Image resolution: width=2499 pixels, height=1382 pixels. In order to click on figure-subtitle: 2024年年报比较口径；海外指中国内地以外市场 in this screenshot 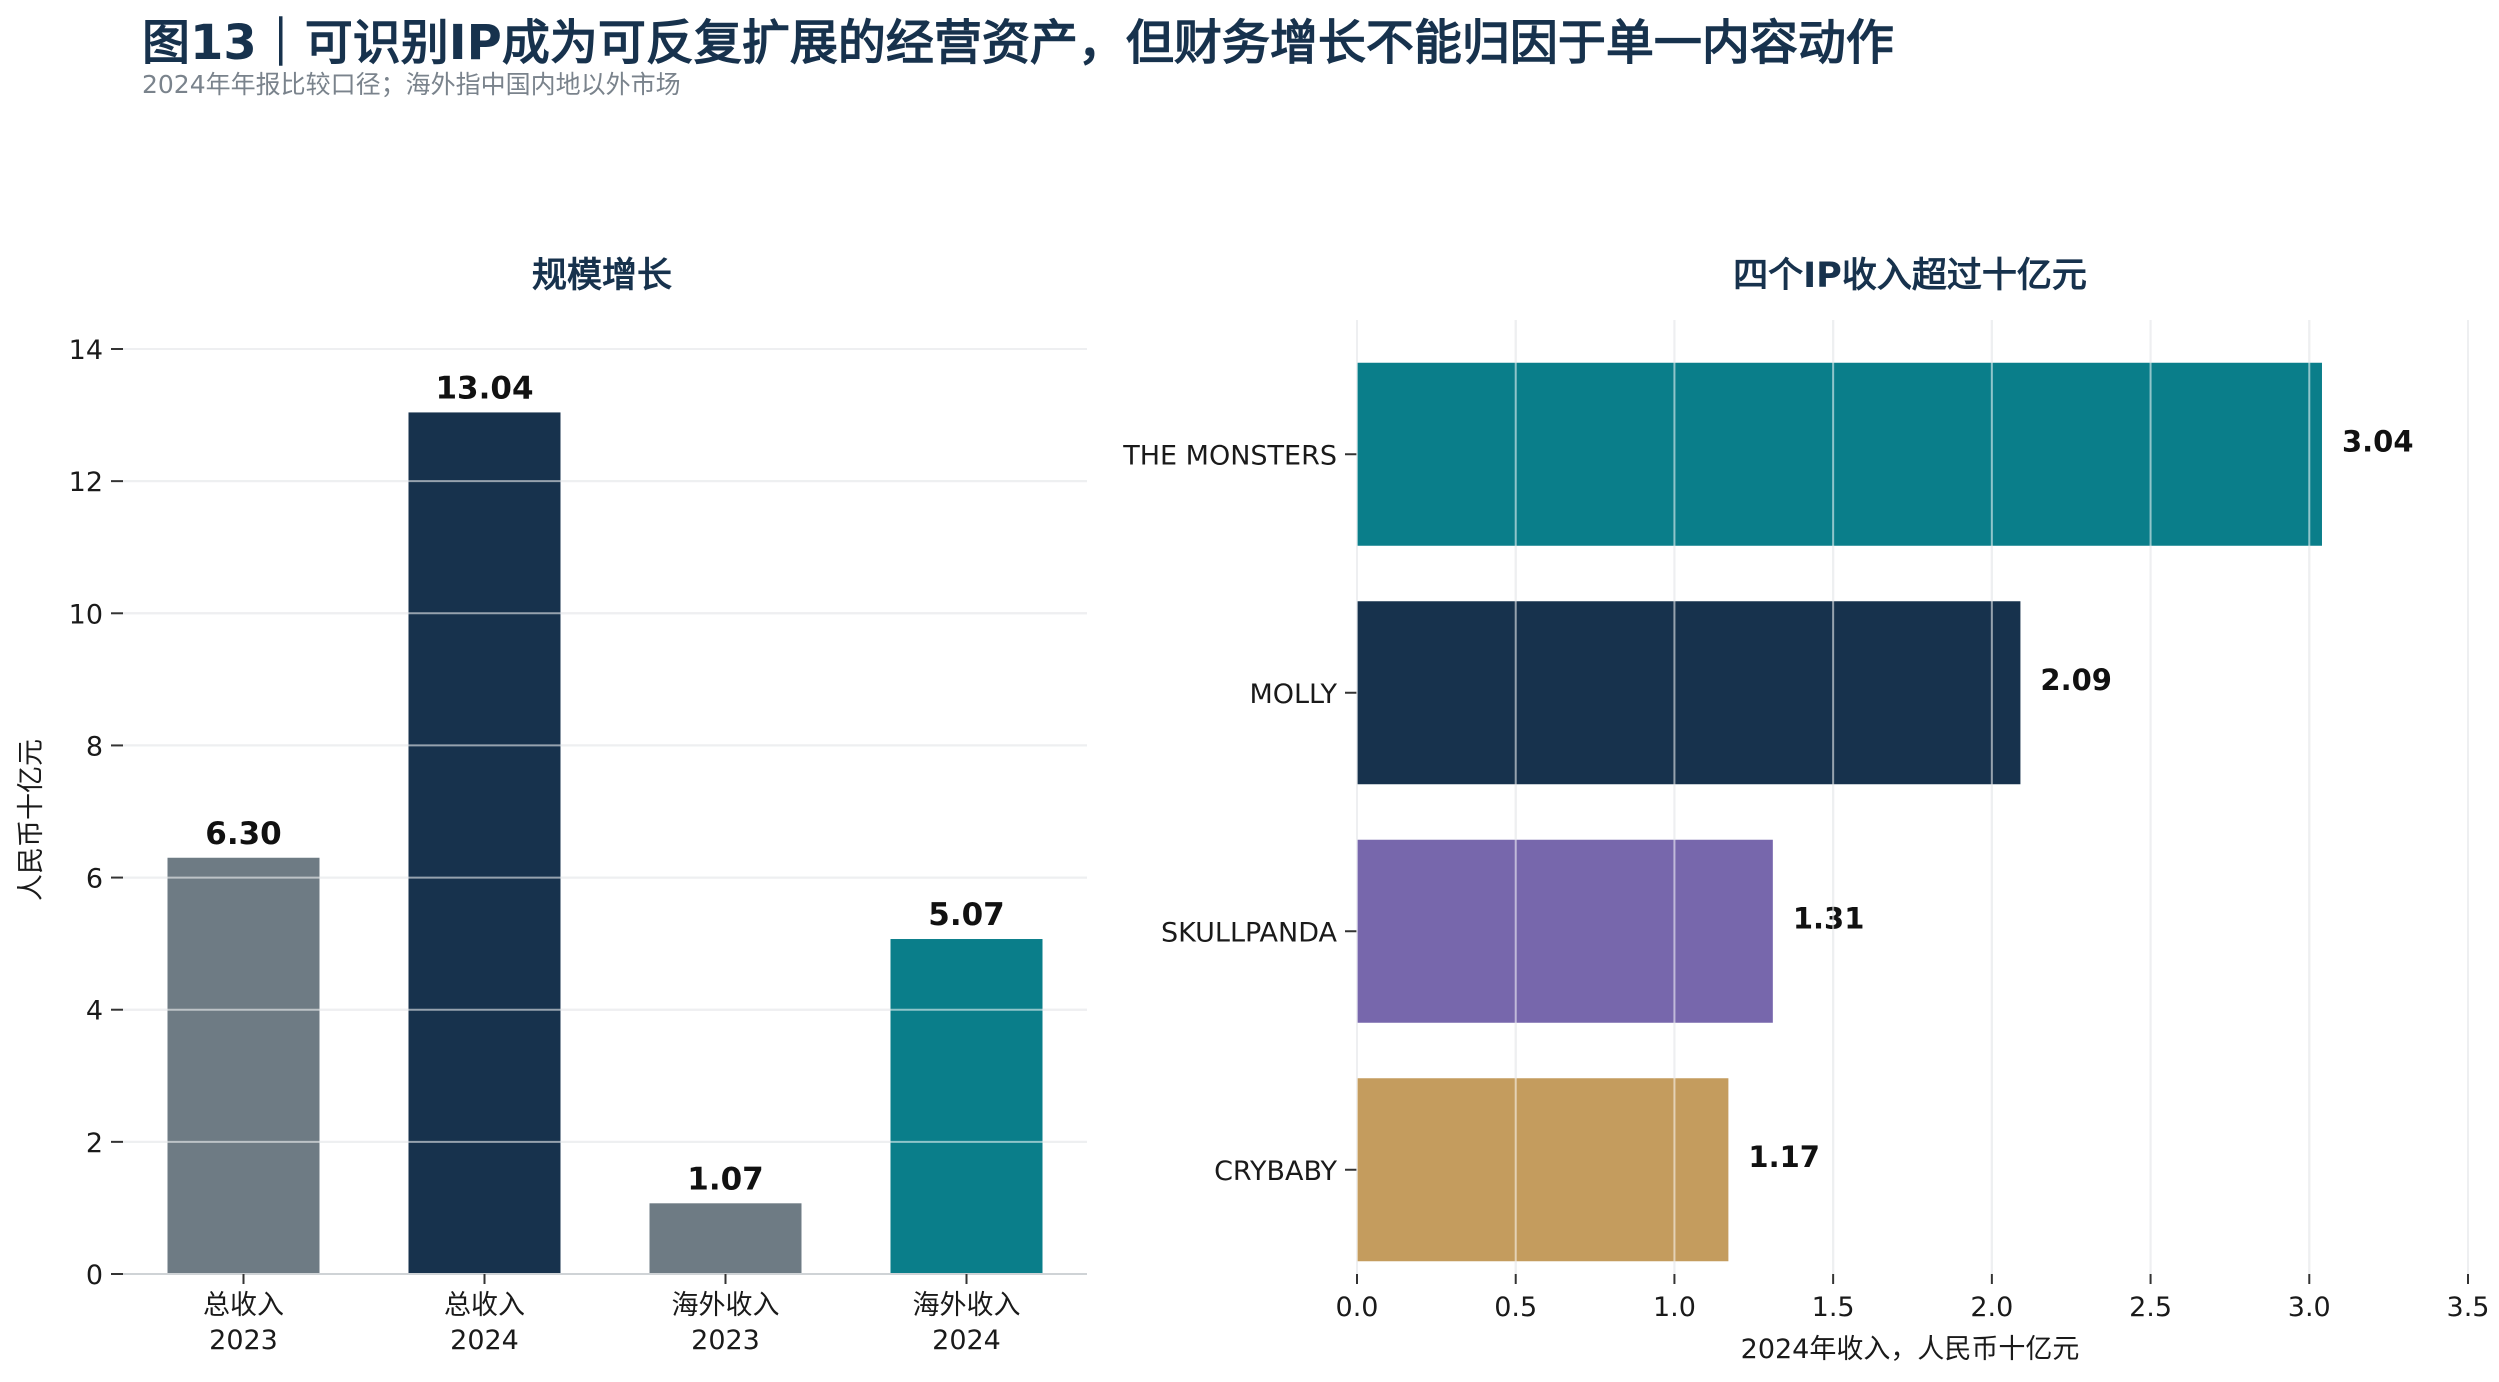, I will do `click(411, 84)`.